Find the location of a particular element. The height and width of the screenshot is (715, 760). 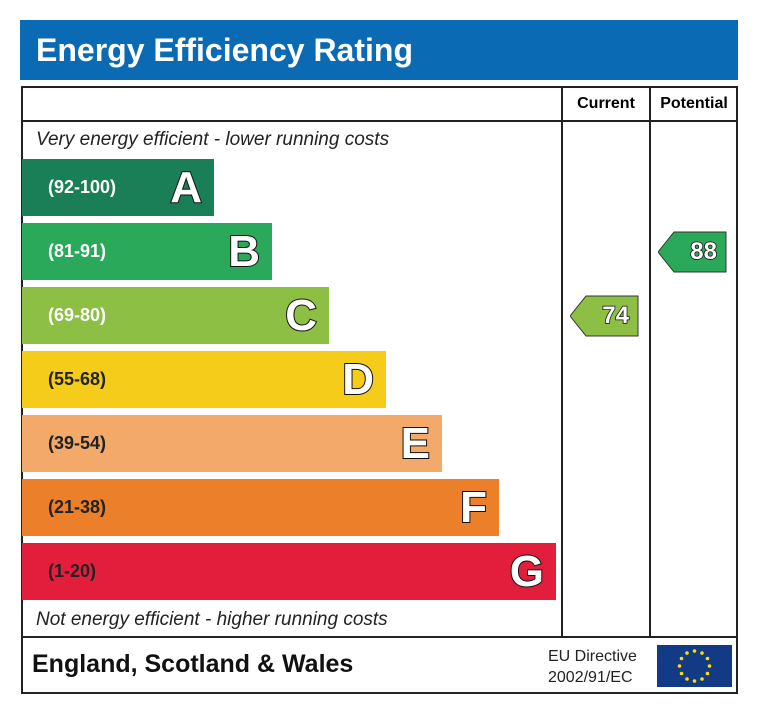

band-range: (81-91) is located at coordinates (77, 251).